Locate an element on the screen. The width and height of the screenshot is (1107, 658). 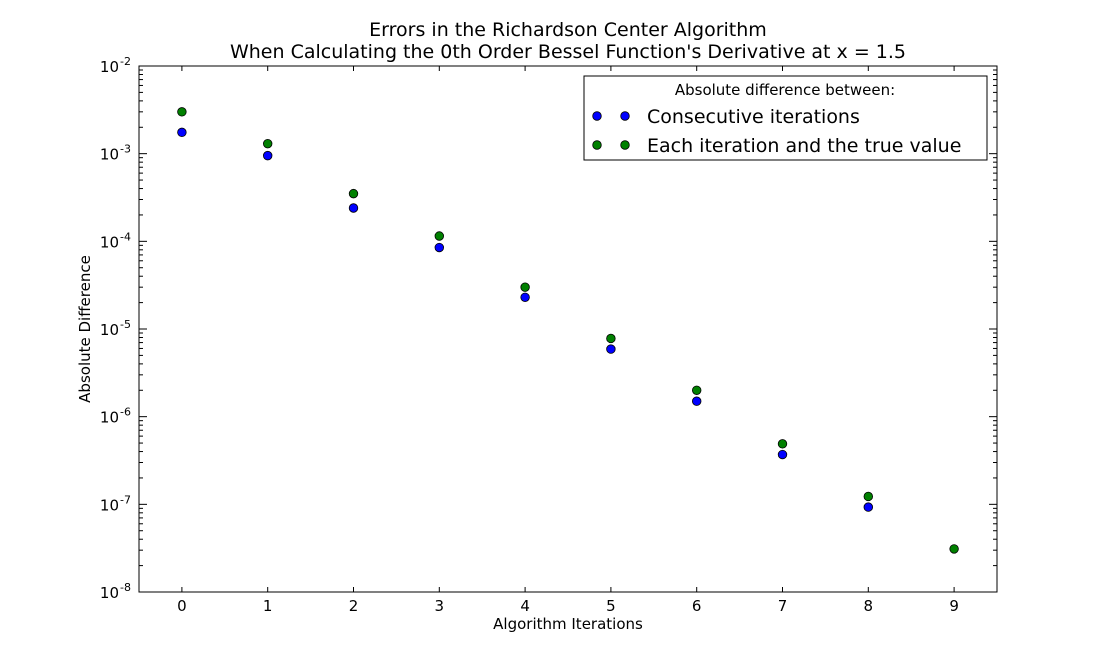
x-tick-label: 7 is located at coordinates (783, 606).